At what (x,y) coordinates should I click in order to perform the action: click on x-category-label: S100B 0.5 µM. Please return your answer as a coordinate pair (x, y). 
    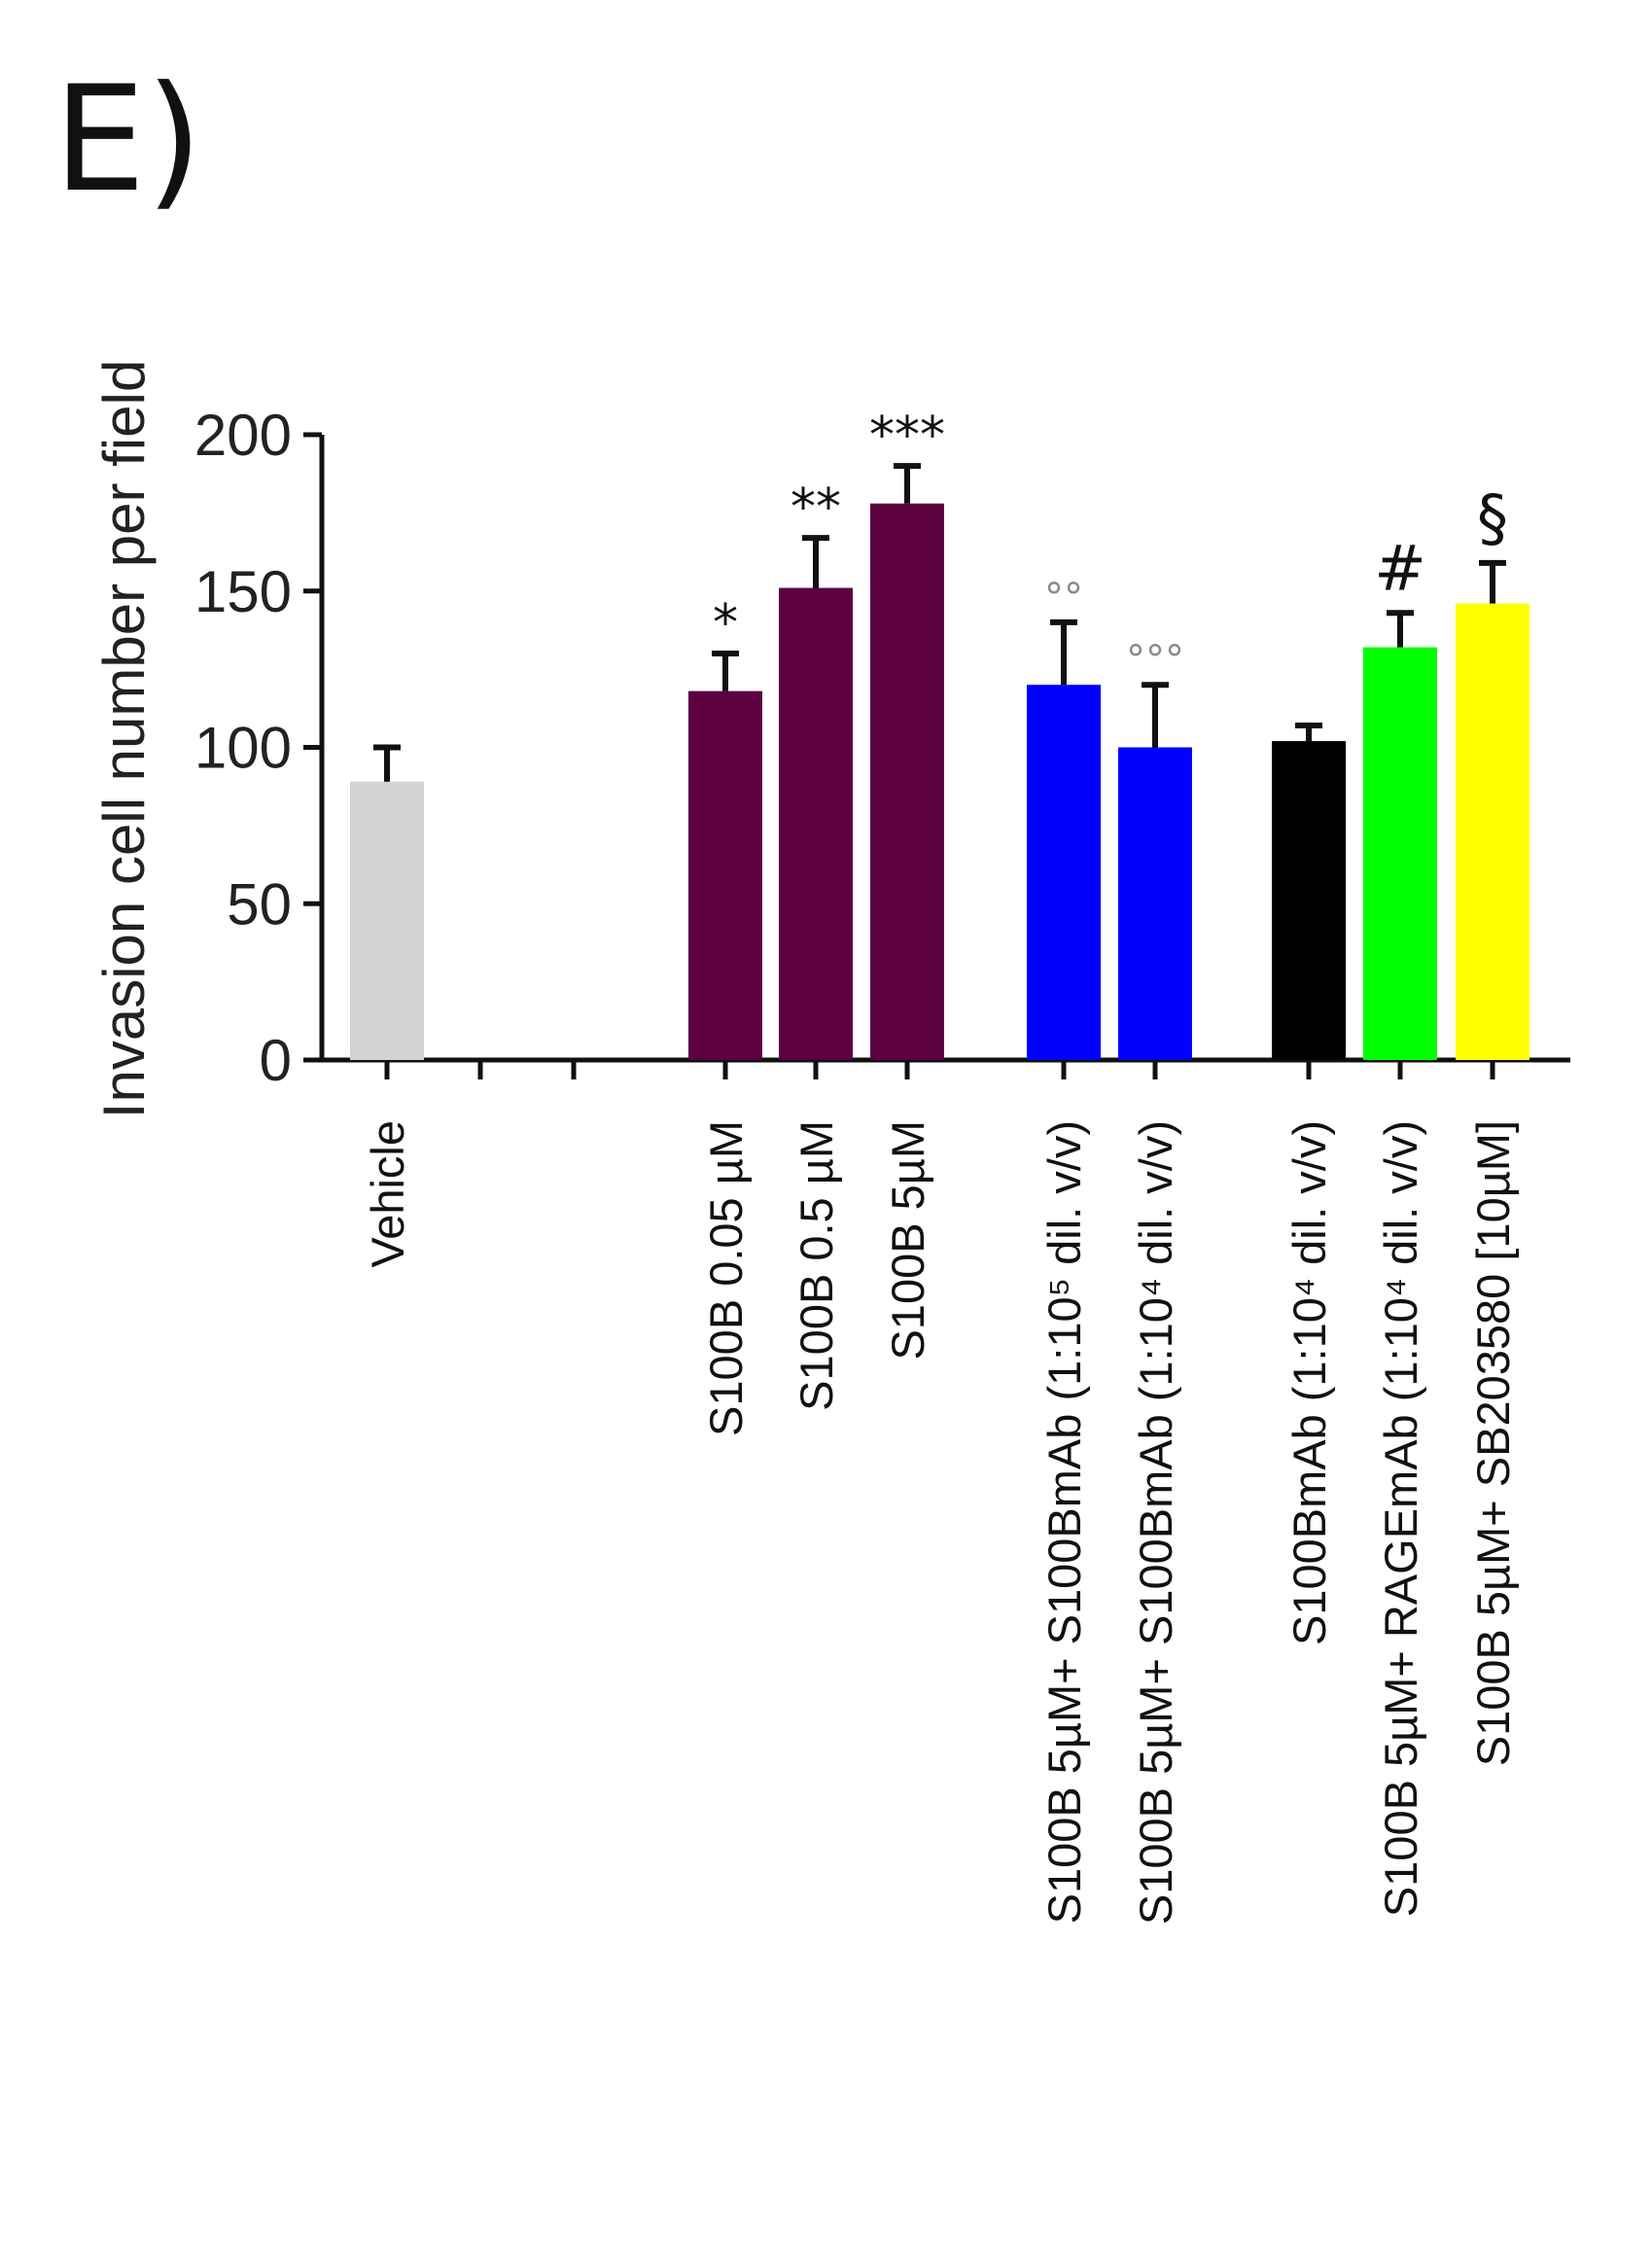
    Looking at the image, I should click on (816, 1265).